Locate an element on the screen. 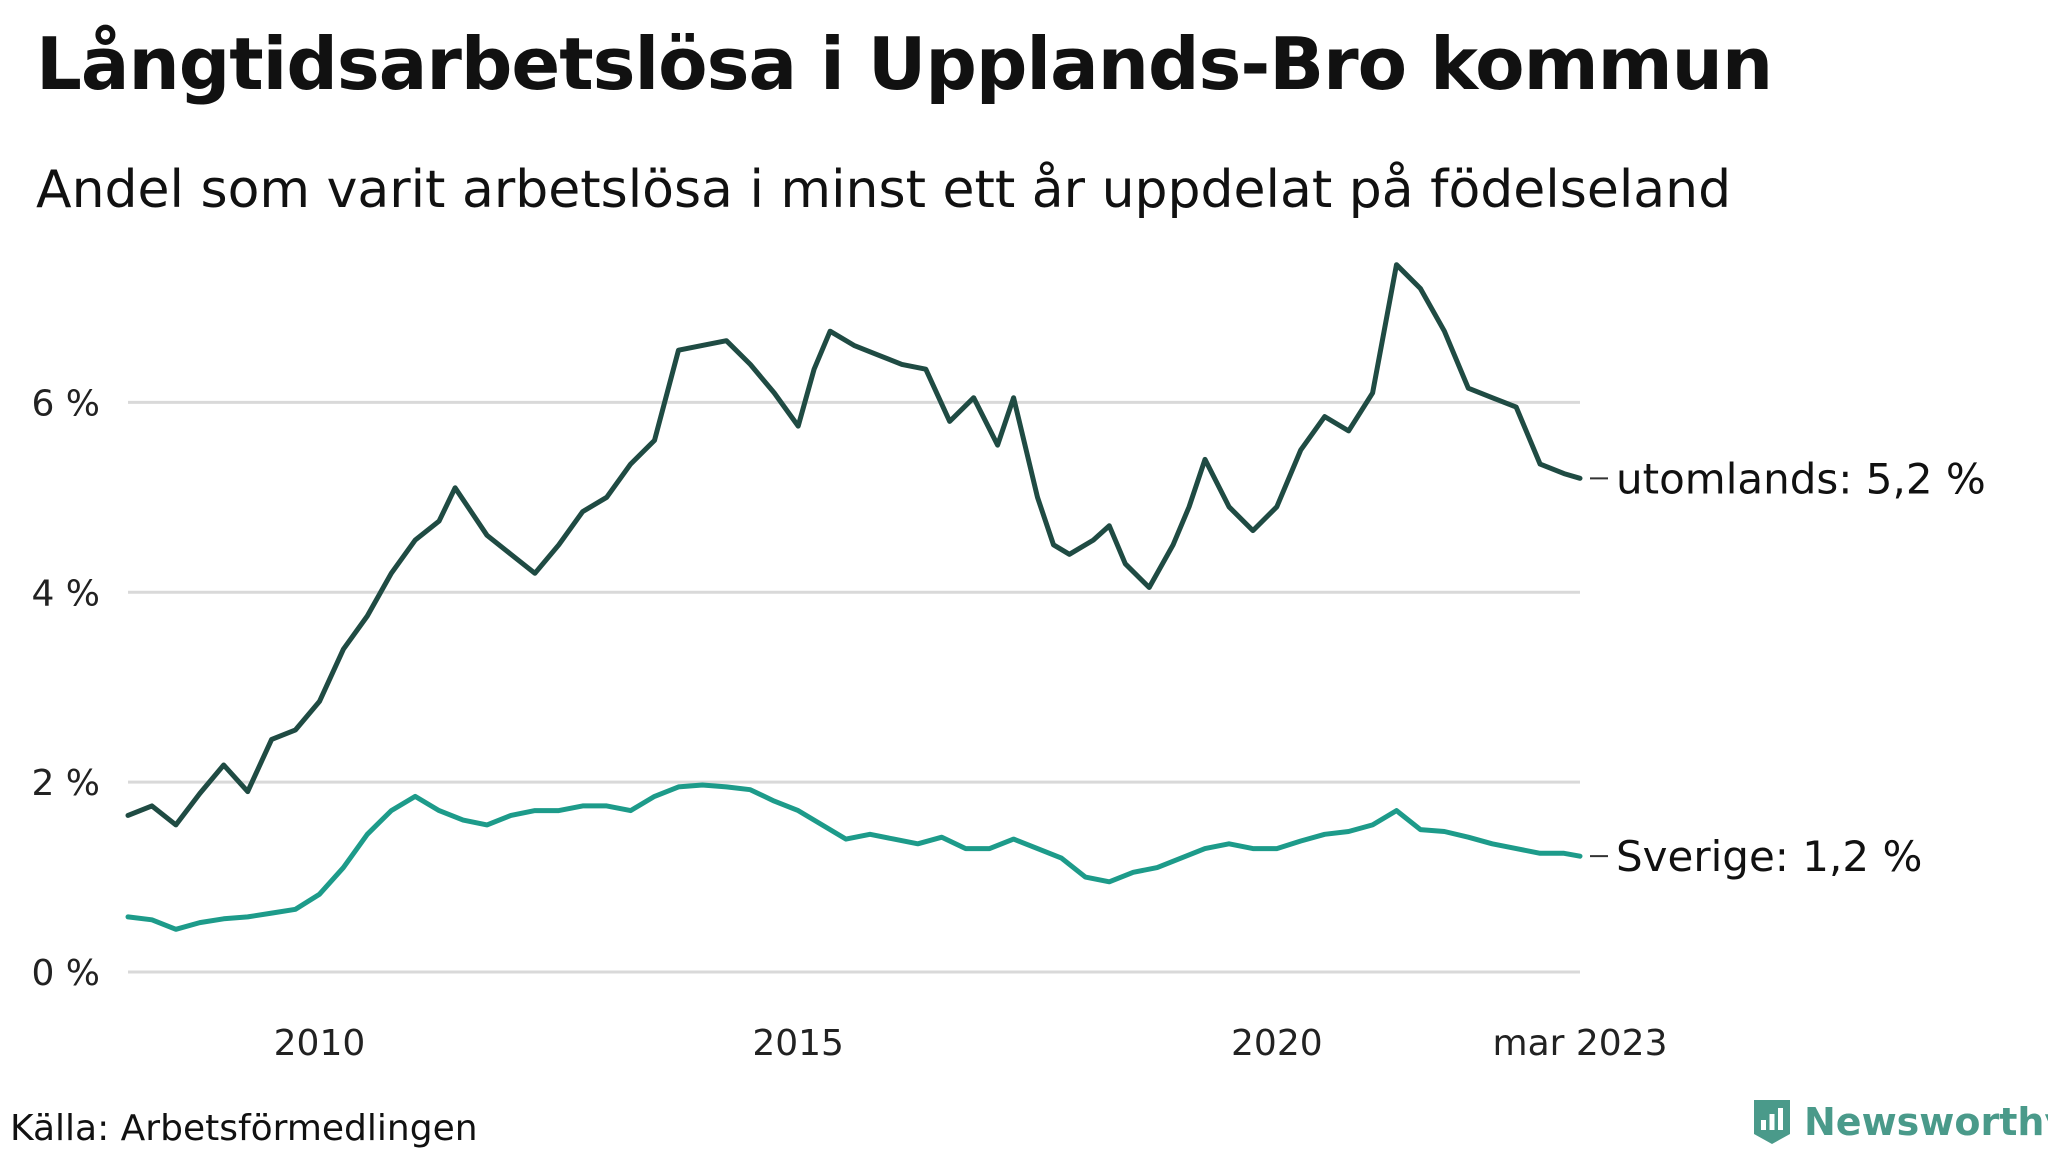 The width and height of the screenshot is (2048, 1152). x-tick-label: 2015 is located at coordinates (798, 1043).